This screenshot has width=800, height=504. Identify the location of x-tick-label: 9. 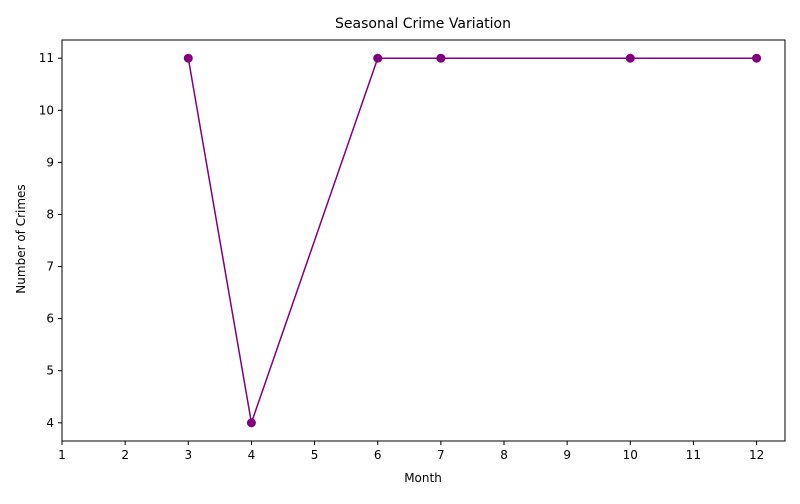
(567, 455).